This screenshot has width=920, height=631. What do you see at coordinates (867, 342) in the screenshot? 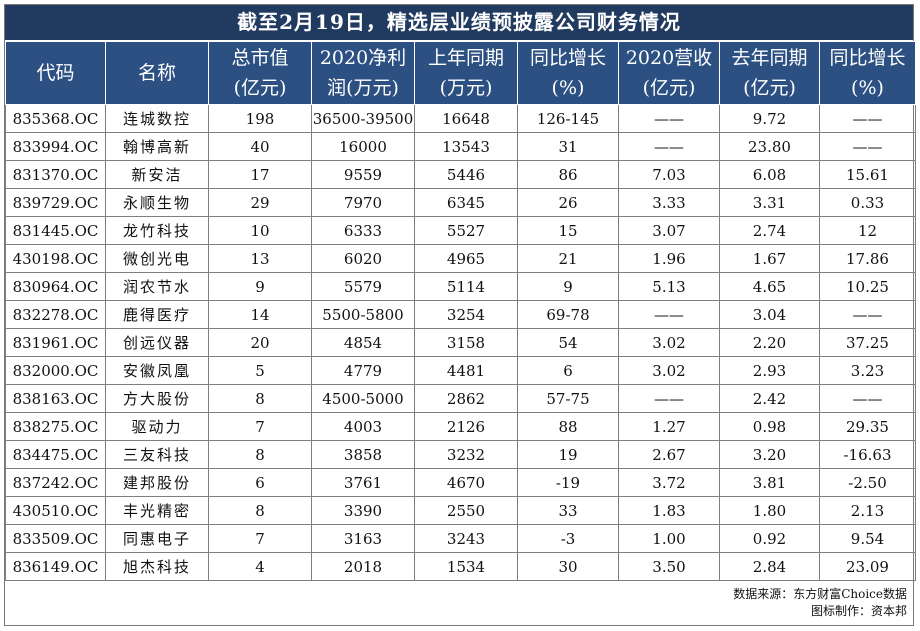
I see `cell-revenue-growth: 37.25` at bounding box center [867, 342].